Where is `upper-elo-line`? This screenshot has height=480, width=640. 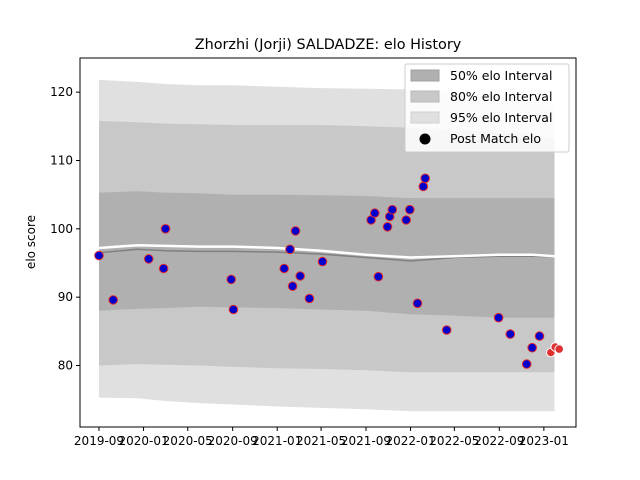 upper-elo-line is located at coordinates (326, 251).